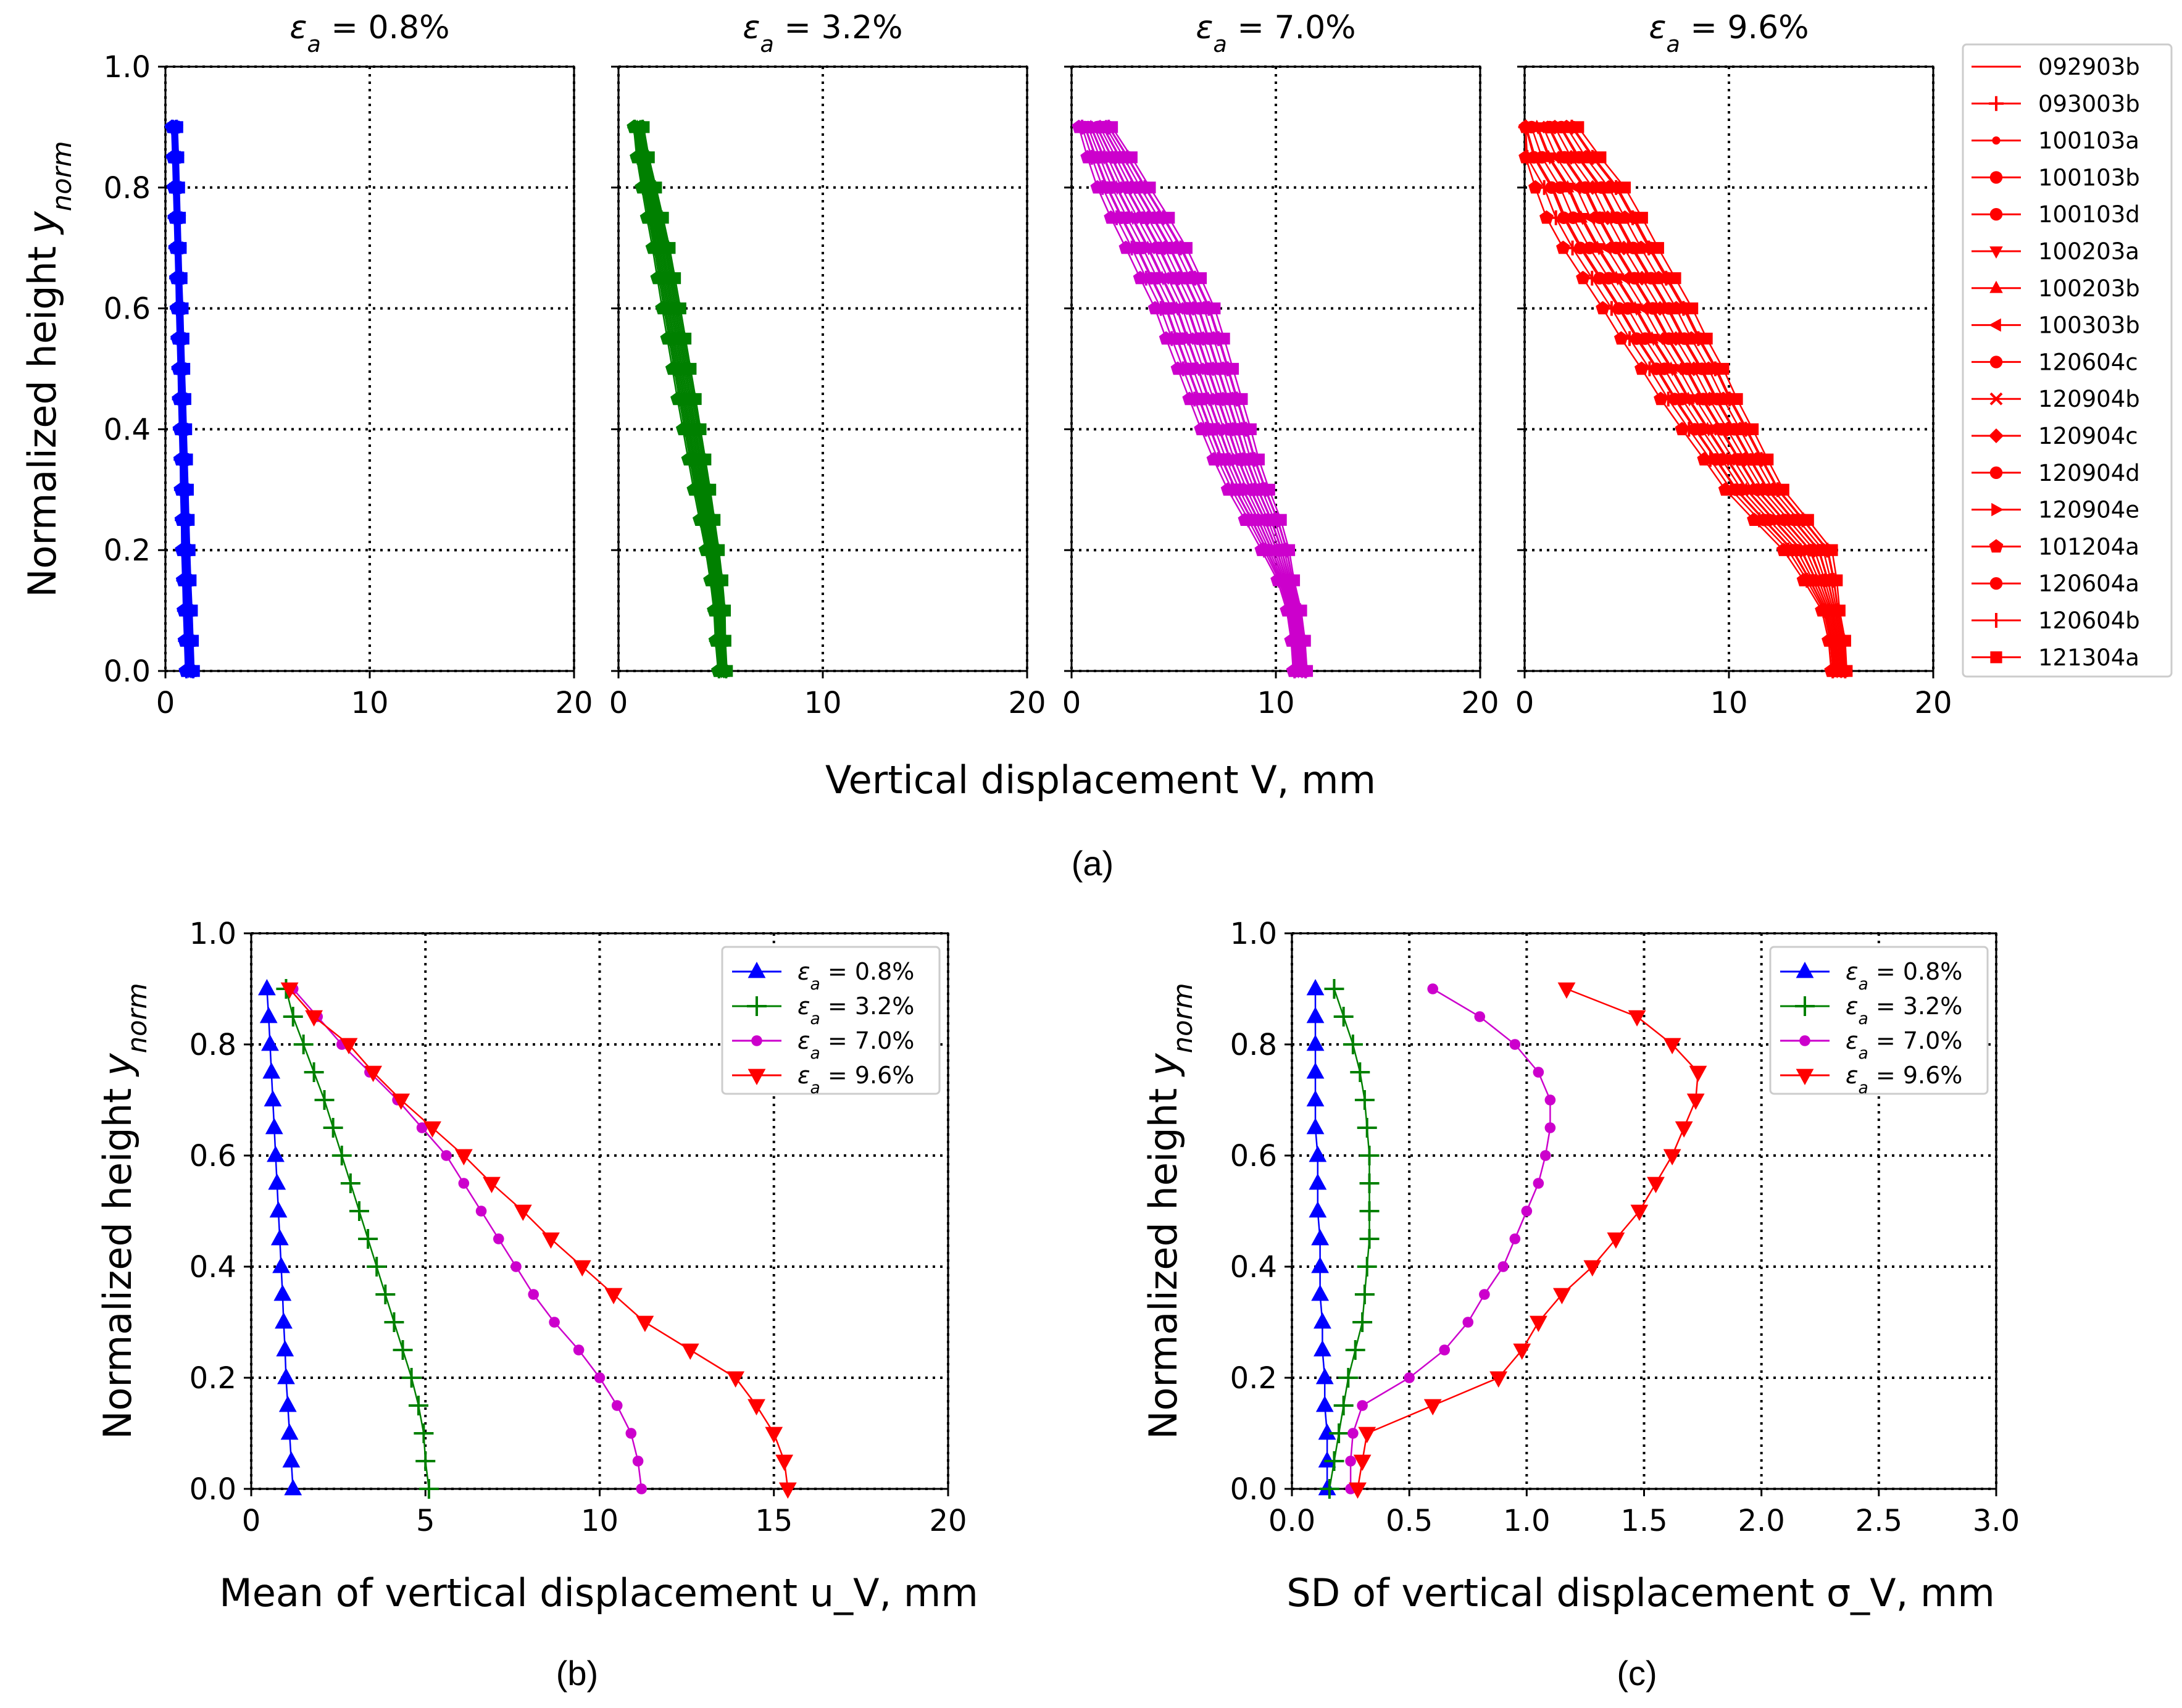 This screenshot has height=1708, width=2182. Describe the element at coordinates (2088, 251) in the screenshot. I see `legend-label: 100203a` at that location.